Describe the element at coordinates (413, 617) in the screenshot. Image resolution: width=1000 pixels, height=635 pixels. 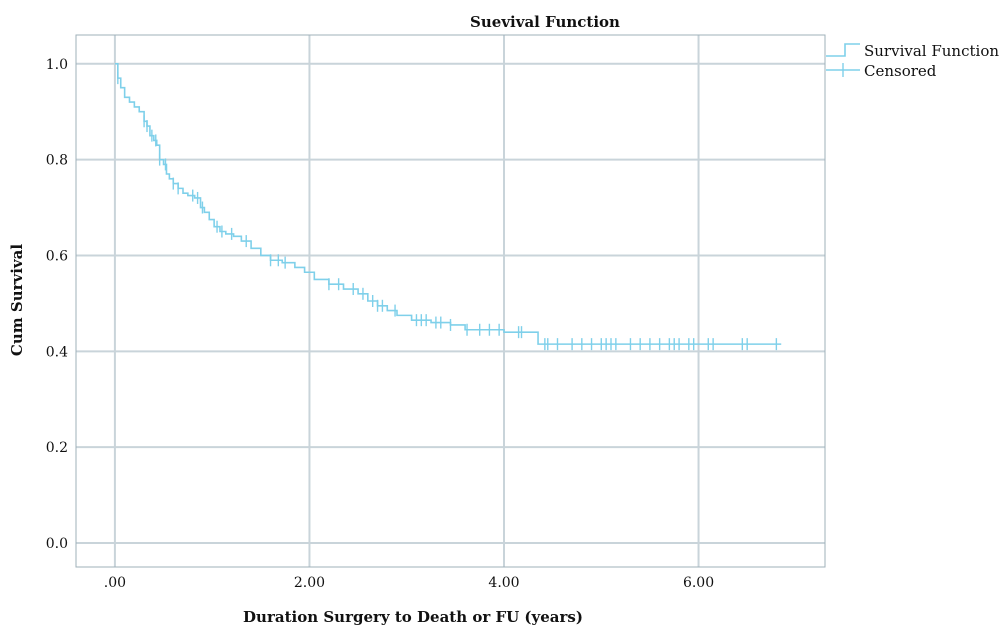
I see `x-axis-title: Duration Surgery to Death or FU (years)` at that location.